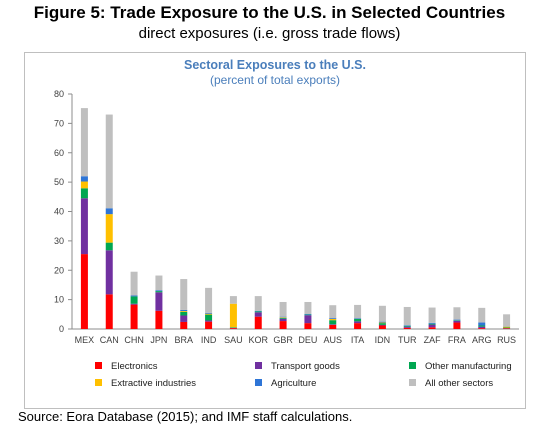 The height and width of the screenshot is (432, 539). I want to click on bar-chn-all-other-sectors, so click(134, 283).